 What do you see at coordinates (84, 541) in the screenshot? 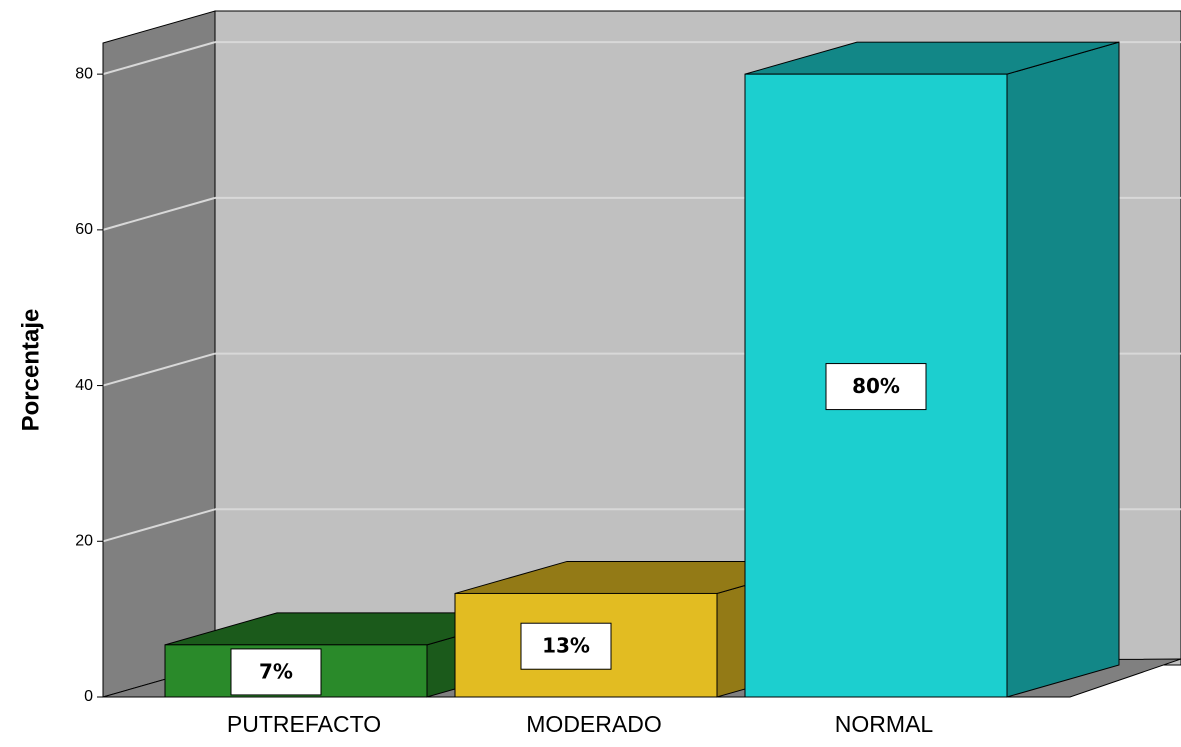
I see `y-tick-label: 20` at bounding box center [84, 541].